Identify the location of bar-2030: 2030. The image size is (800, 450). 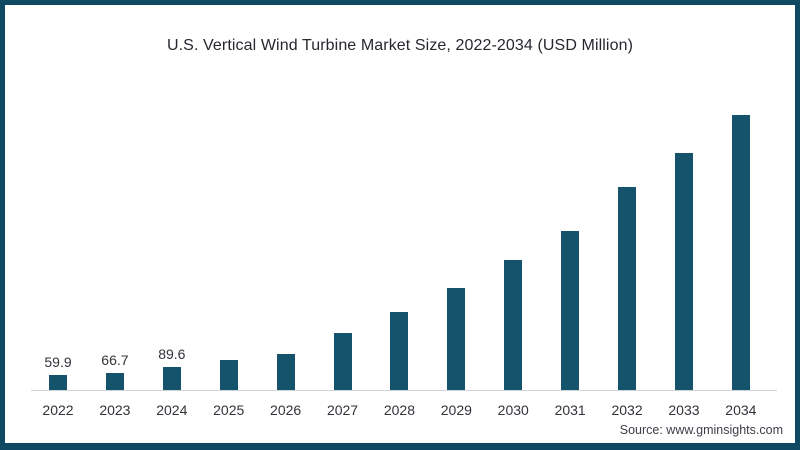
(513, 339).